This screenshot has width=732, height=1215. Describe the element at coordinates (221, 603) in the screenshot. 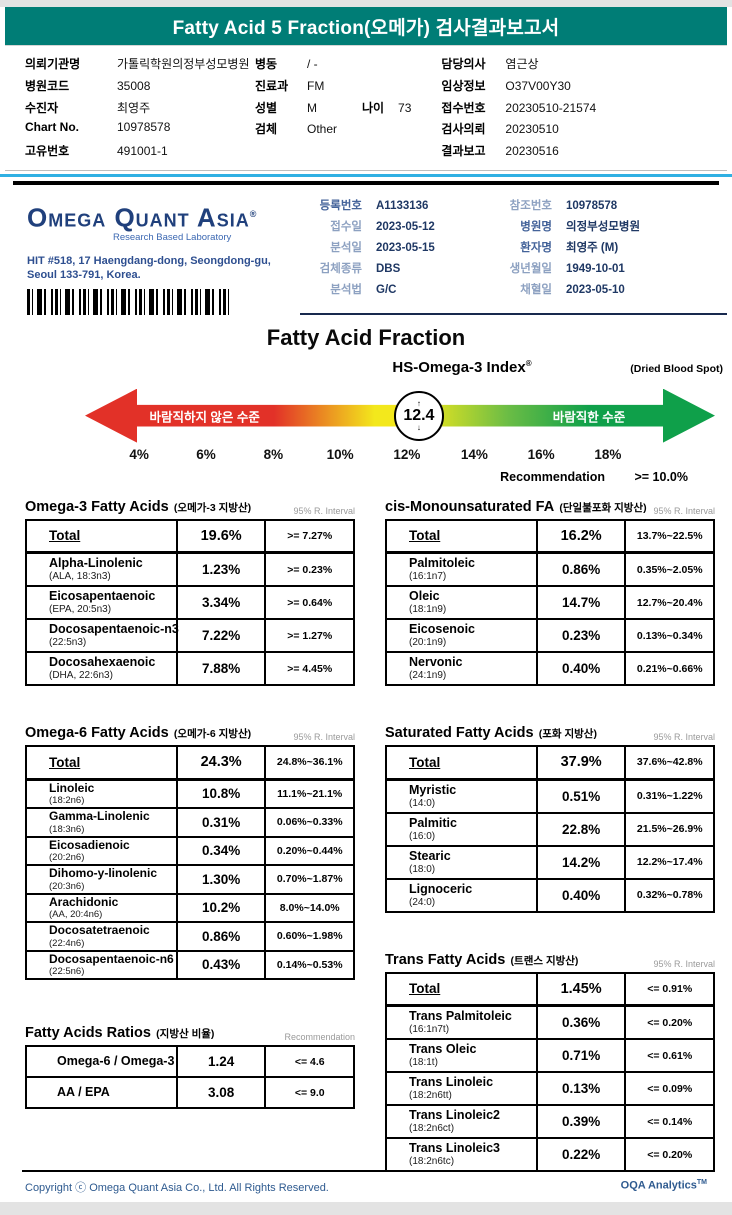

I see `measured-value: 3.34%` at that location.